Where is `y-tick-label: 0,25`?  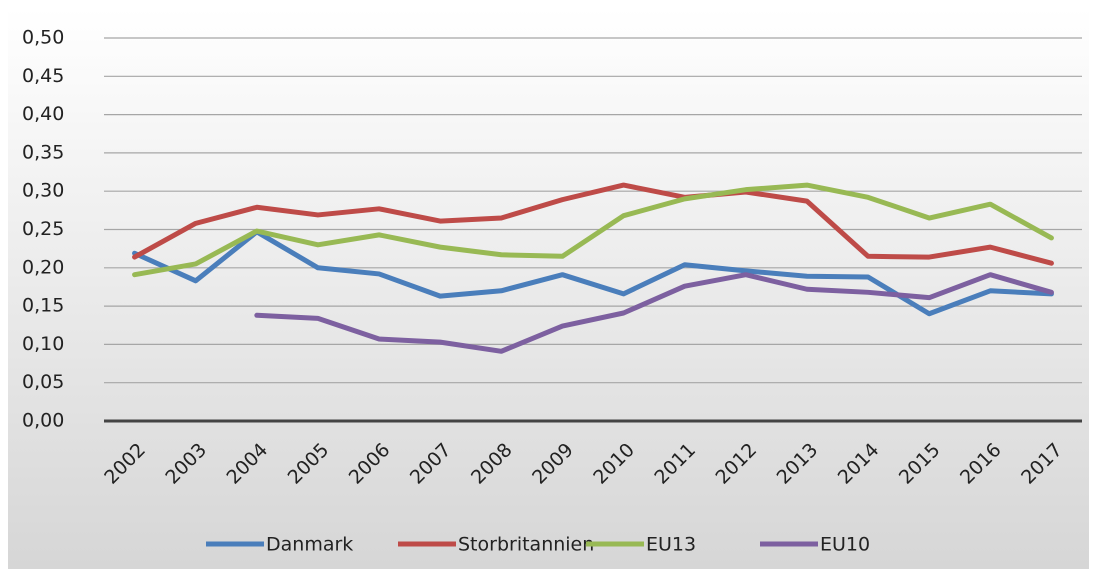 y-tick-label: 0,25 is located at coordinates (43, 229).